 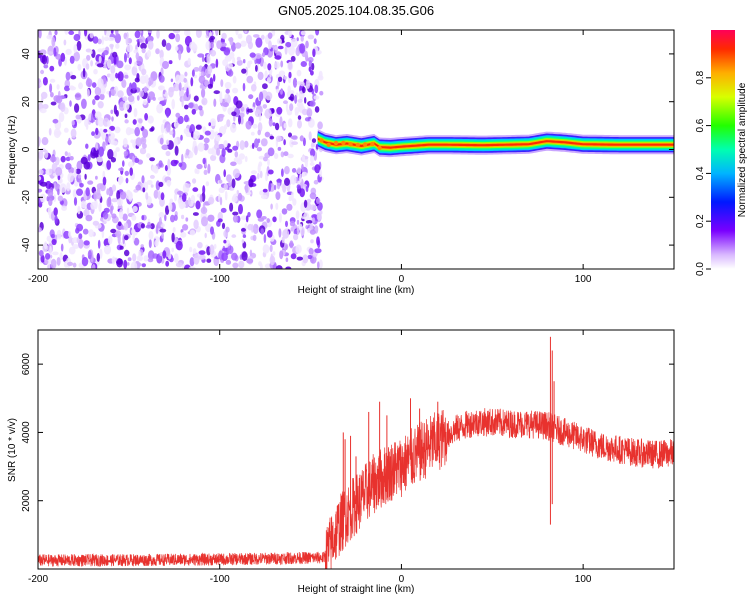 I want to click on spectrogram-x-label: Height of straight line (km), so click(x=356, y=290).